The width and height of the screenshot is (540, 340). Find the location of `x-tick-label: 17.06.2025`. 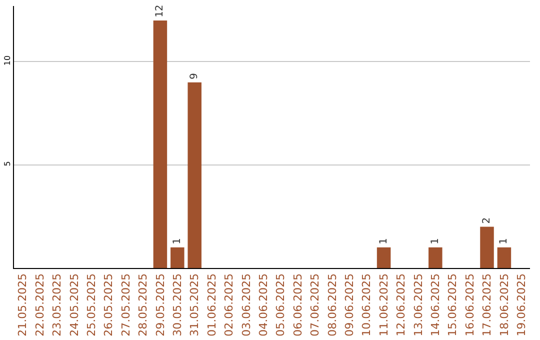

x-tick-label: 17.06.2025 is located at coordinates (487, 304).